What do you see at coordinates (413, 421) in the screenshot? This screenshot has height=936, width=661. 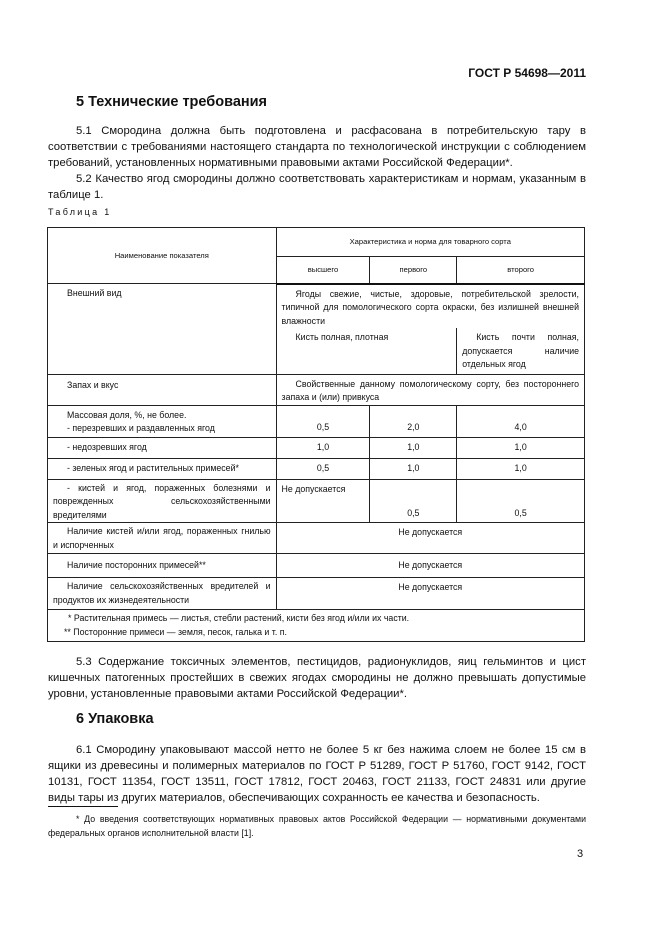 I see `mass-row-0-first: 2,0` at bounding box center [413, 421].